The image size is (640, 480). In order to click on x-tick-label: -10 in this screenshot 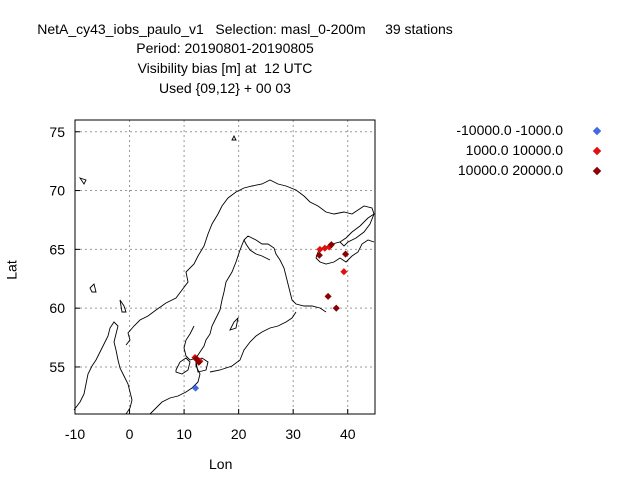, I will do `click(75, 434)`.